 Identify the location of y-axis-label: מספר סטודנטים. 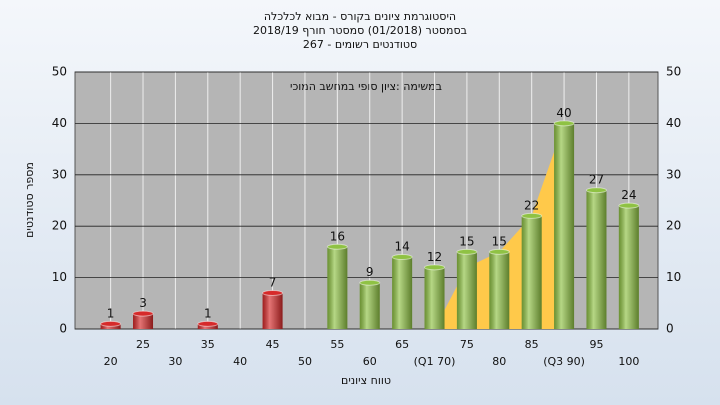
(29, 200).